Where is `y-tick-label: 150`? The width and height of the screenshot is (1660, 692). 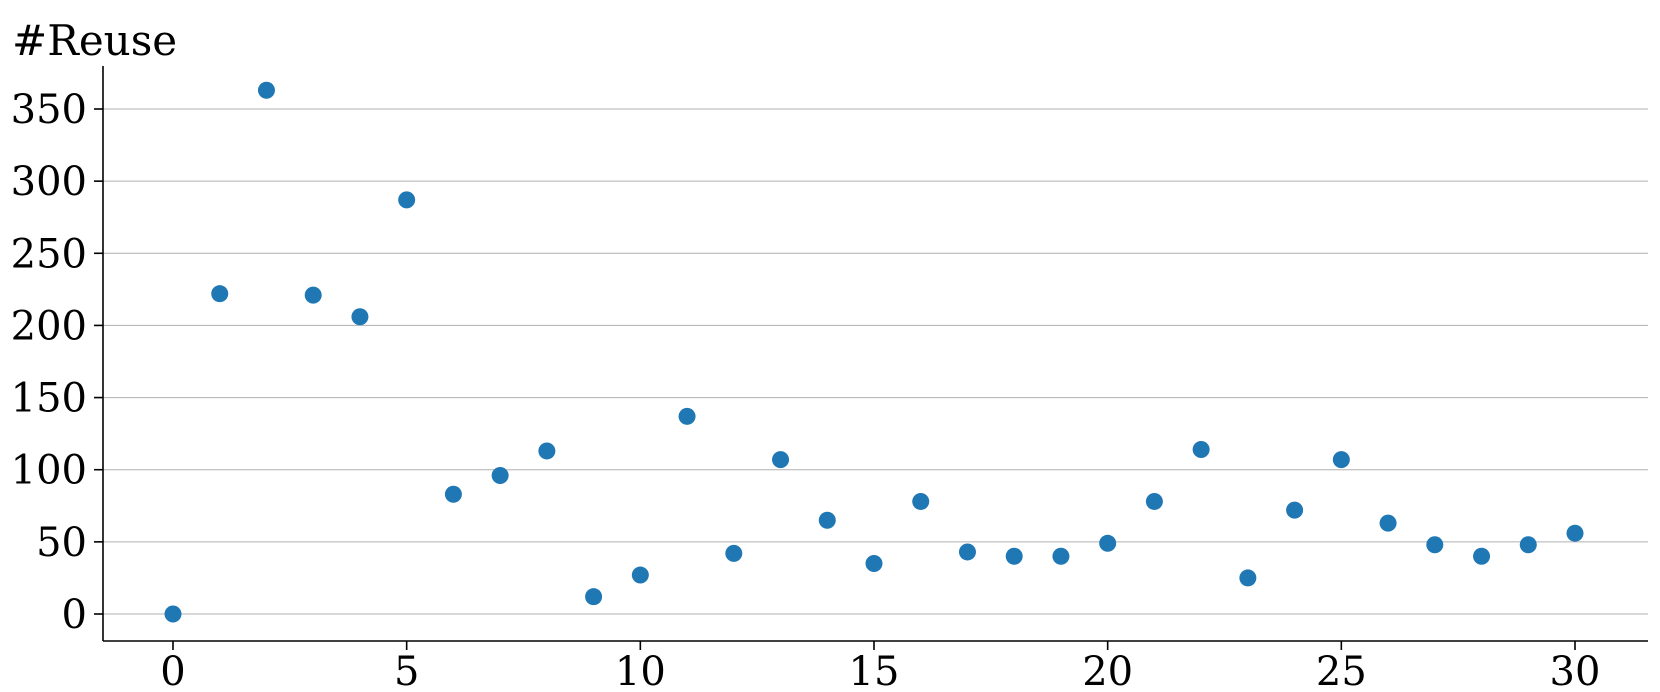 y-tick-label: 150 is located at coordinates (49, 399).